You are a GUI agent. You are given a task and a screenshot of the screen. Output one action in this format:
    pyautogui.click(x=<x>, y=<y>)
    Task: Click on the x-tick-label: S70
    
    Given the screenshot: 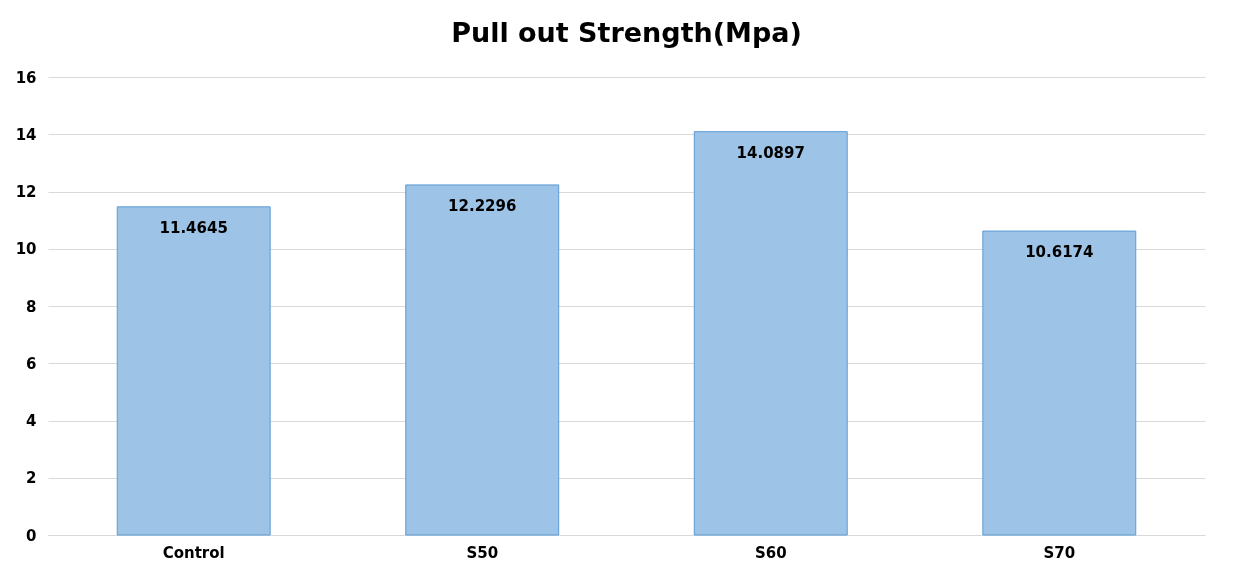 What is the action you would take?
    pyautogui.click(x=1059, y=552)
    